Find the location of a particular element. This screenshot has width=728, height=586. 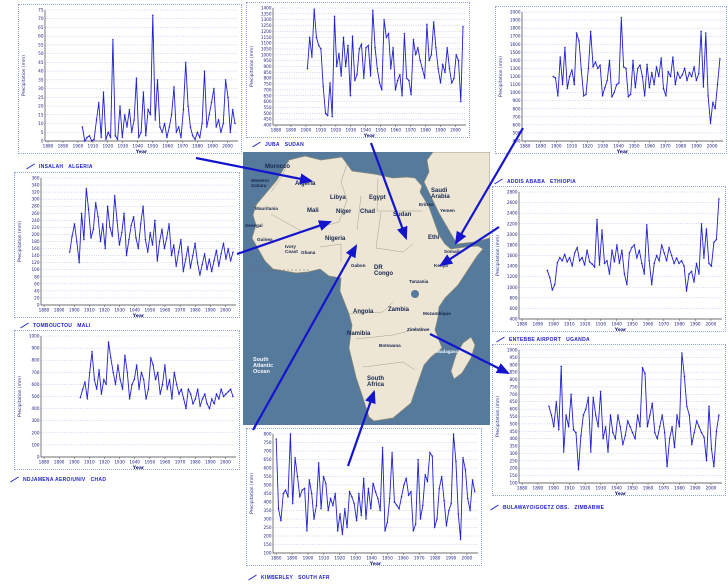

svg-text: 35 is located at coordinates (41, 79).